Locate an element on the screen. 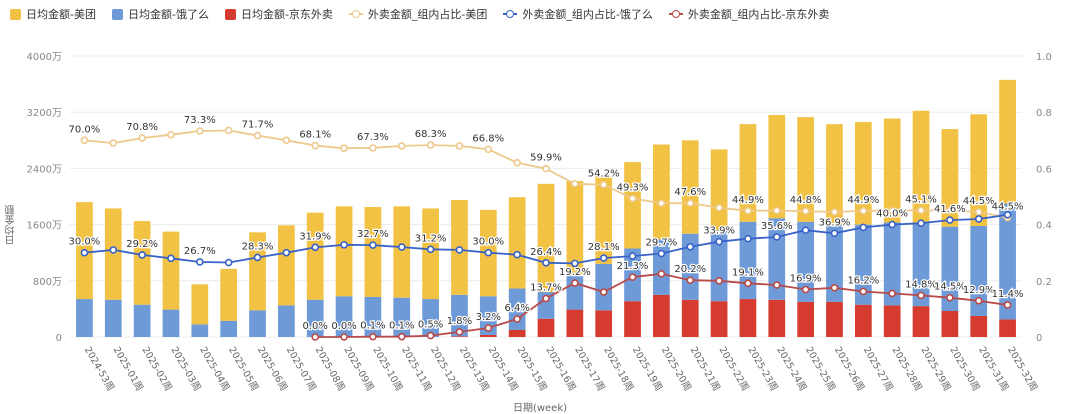 The height and width of the screenshot is (414, 1080). legend-item: 外卖金额_组内占比-京东外卖 is located at coordinates (749, 14).